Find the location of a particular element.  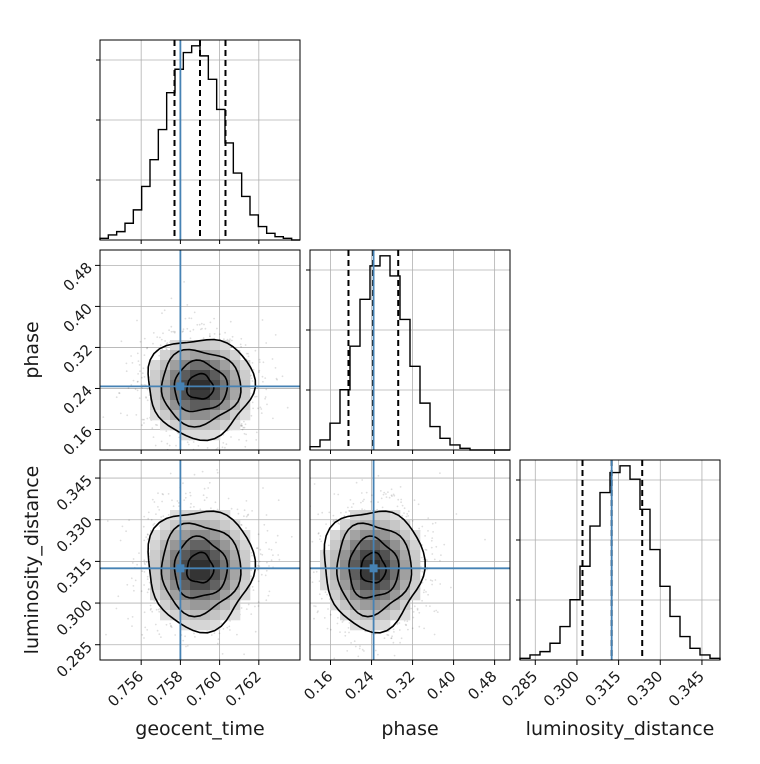

x-axis-label-luminosity-distance: luminosity_distance is located at coordinates (620, 729).